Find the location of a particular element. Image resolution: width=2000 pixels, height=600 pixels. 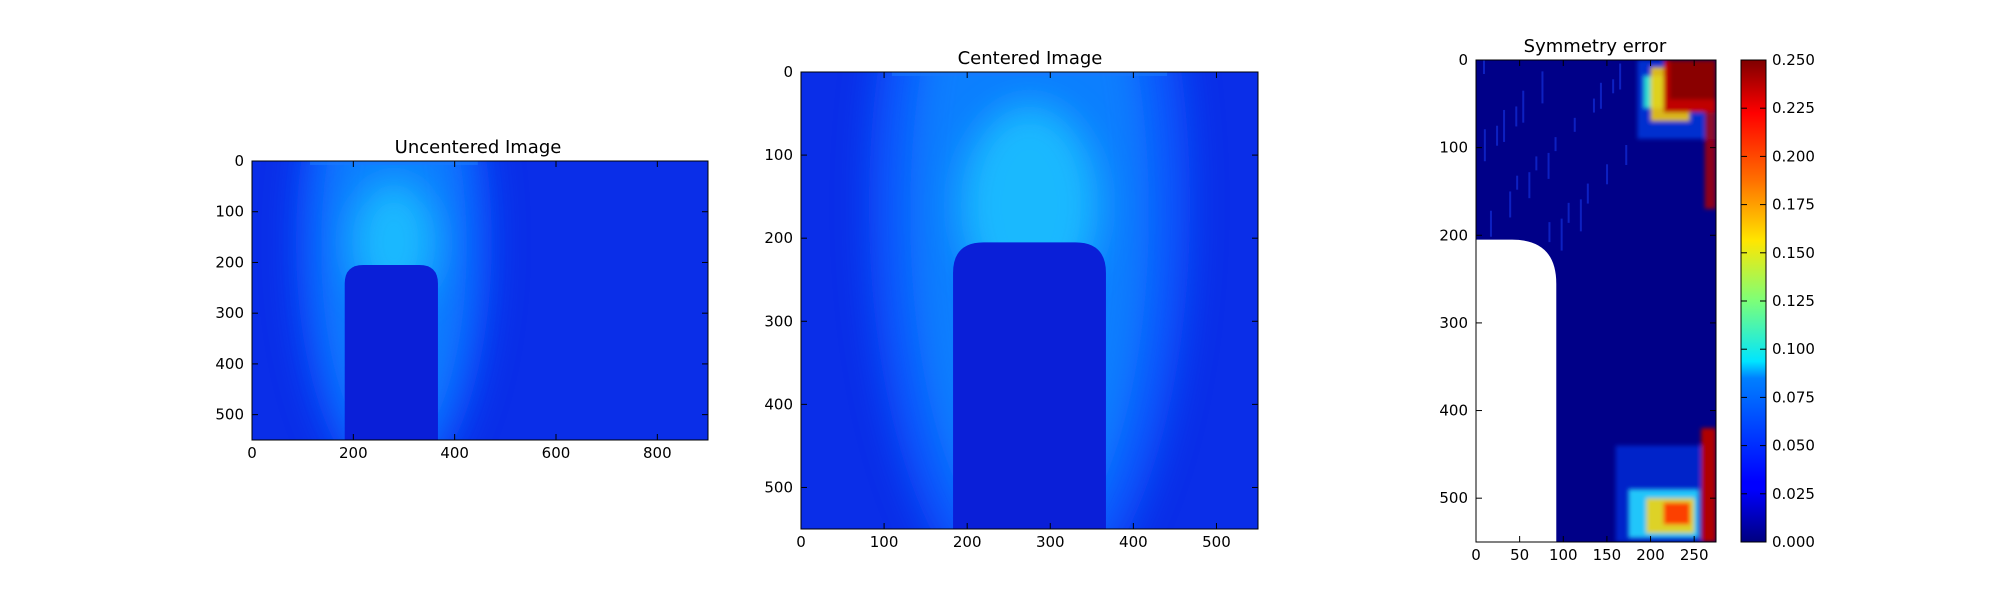

high-error-top is located at coordinates (1676, 134).